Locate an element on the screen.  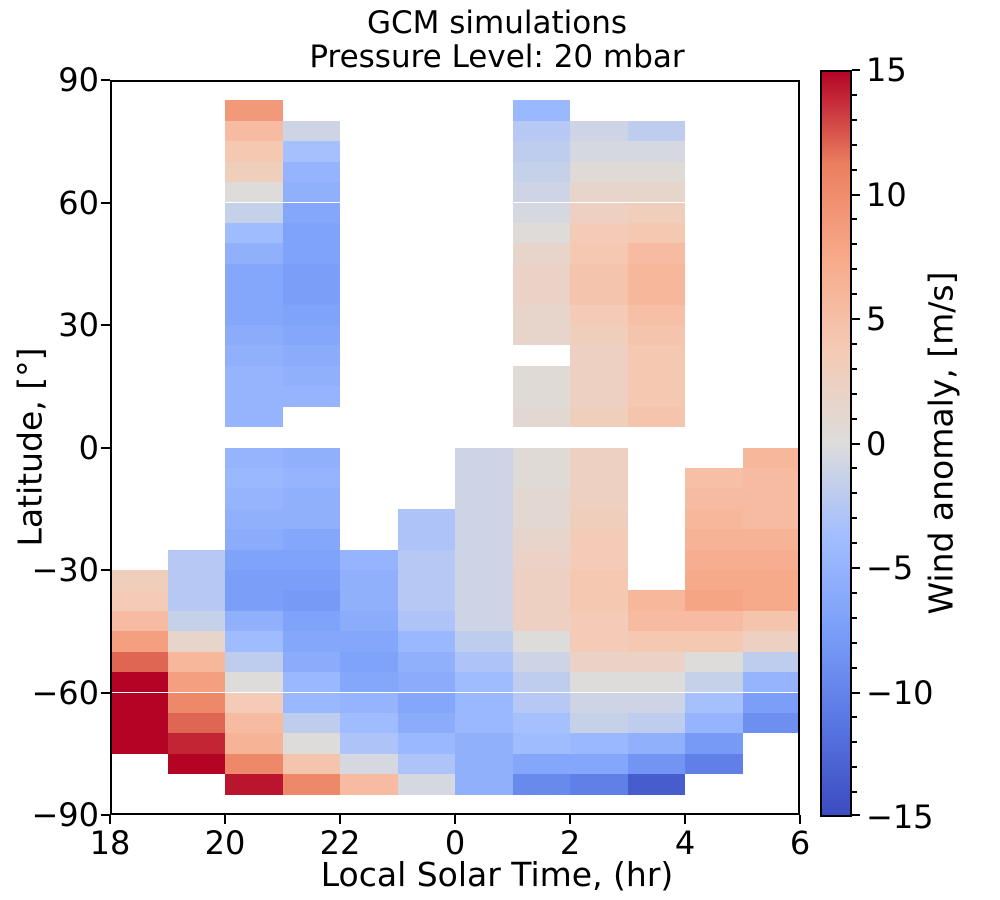
colorbar-tick-label: −10 is located at coordinates (900, 692).